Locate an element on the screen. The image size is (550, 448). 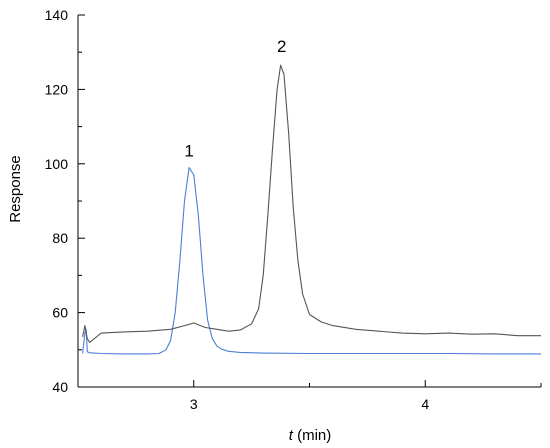
y-axis-title: Response is located at coordinates (15, 189).